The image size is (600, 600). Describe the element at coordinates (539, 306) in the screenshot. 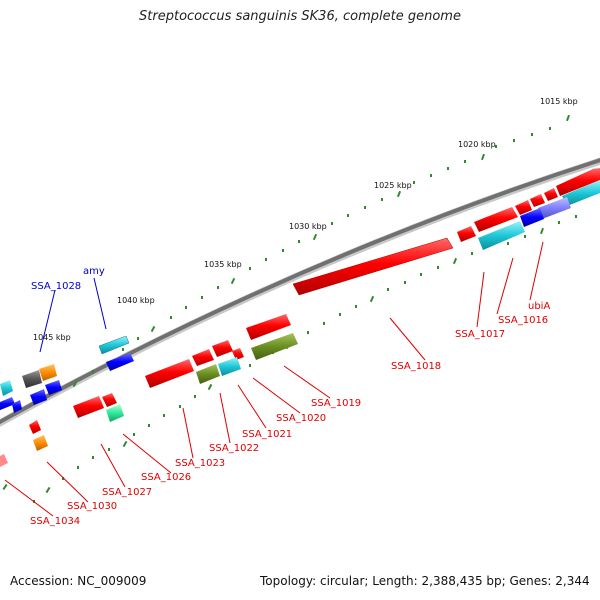

I see `label-ubiA: ubiA` at that location.